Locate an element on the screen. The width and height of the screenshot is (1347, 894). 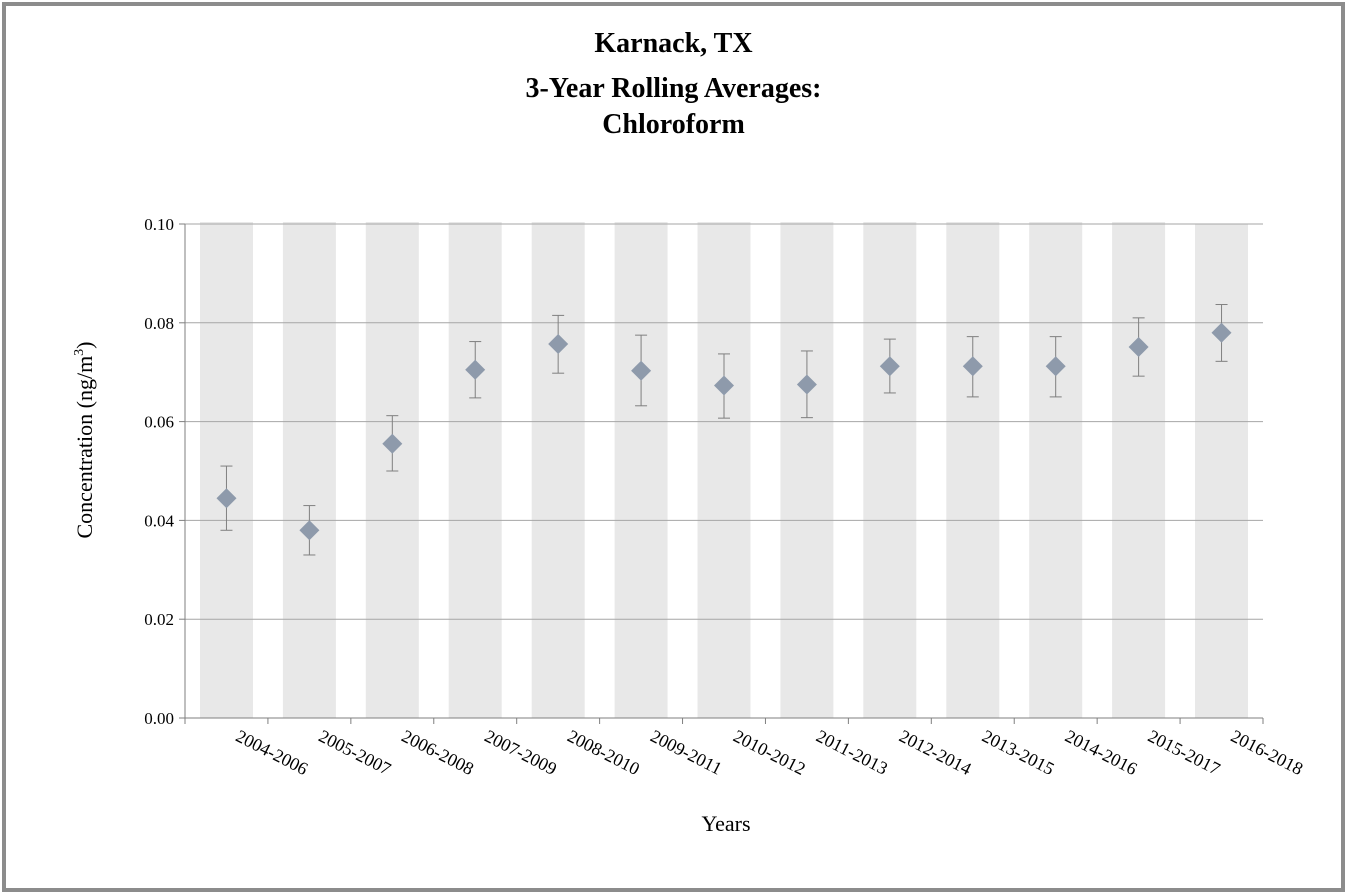
background-bar-2015-2017 is located at coordinates (1139, 470).